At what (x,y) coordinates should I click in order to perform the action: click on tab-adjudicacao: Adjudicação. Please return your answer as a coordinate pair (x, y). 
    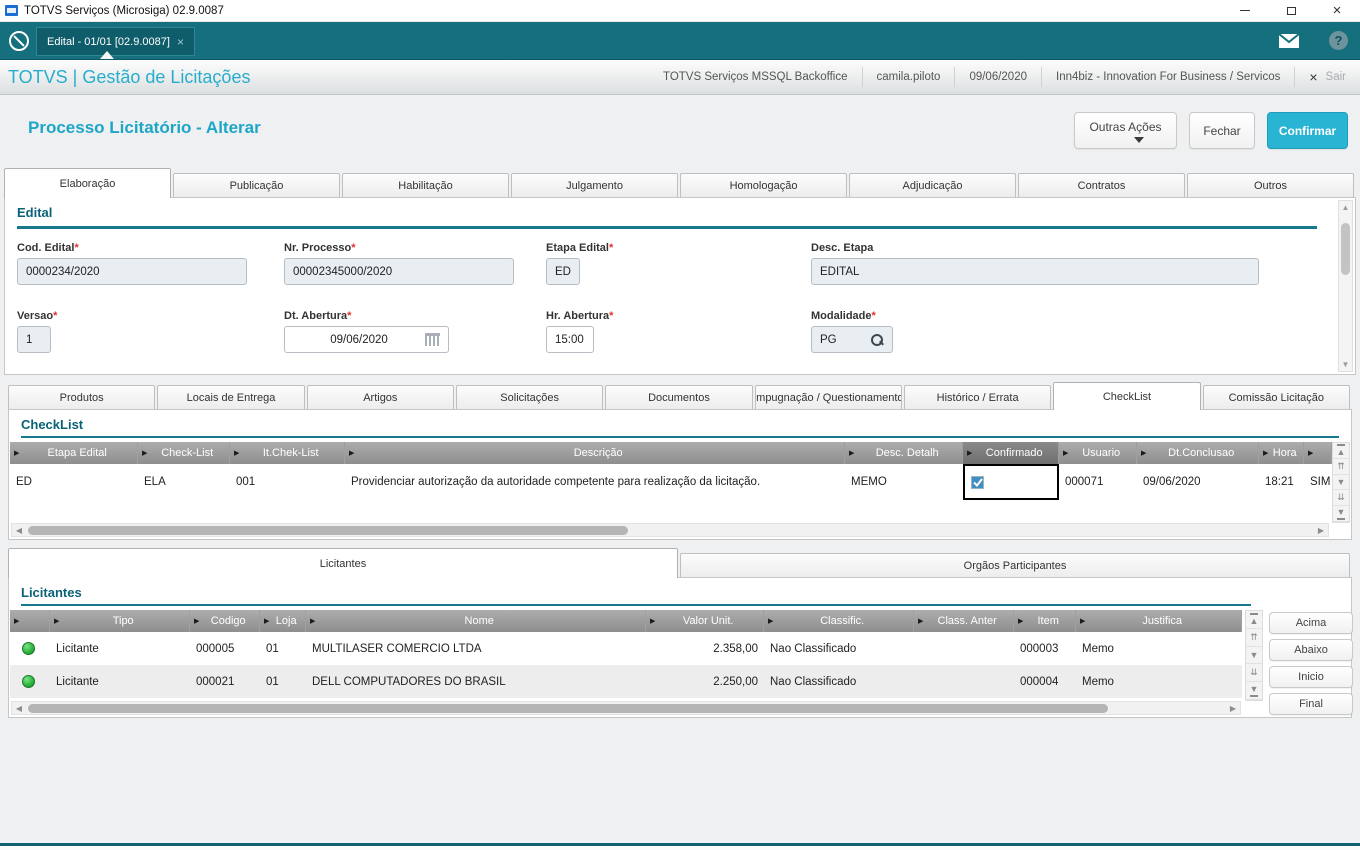
    Looking at the image, I should click on (932, 185).